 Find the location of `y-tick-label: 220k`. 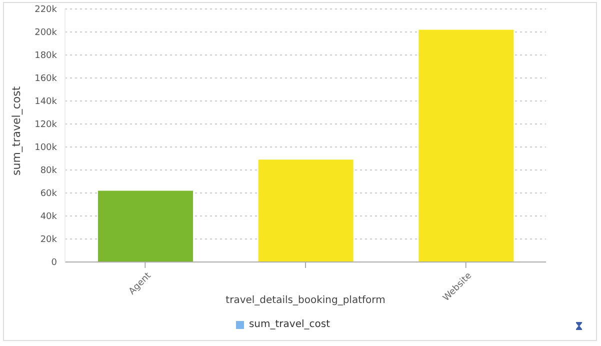

y-tick-label: 220k is located at coordinates (46, 10).